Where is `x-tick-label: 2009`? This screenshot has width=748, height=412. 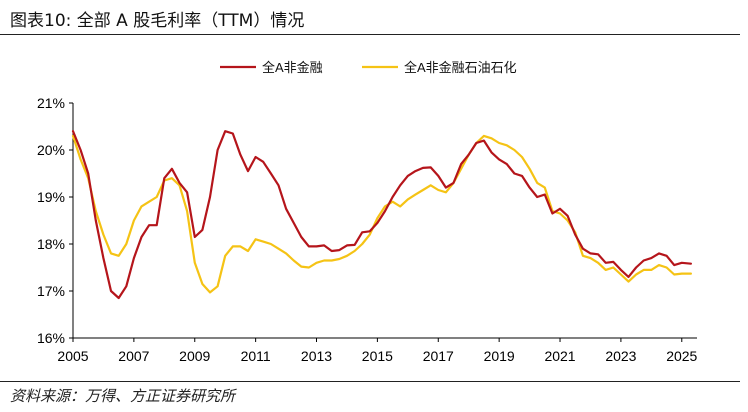
x-tick-label: 2009 is located at coordinates (194, 356).